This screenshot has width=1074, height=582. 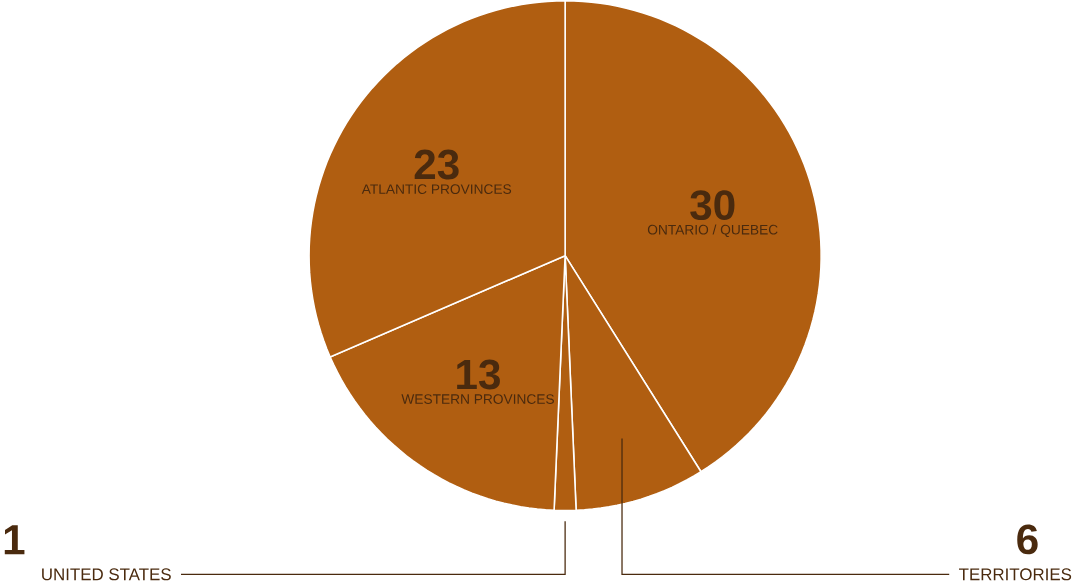 What do you see at coordinates (1015, 574) in the screenshot?
I see `slice-label: TERRITORIES` at bounding box center [1015, 574].